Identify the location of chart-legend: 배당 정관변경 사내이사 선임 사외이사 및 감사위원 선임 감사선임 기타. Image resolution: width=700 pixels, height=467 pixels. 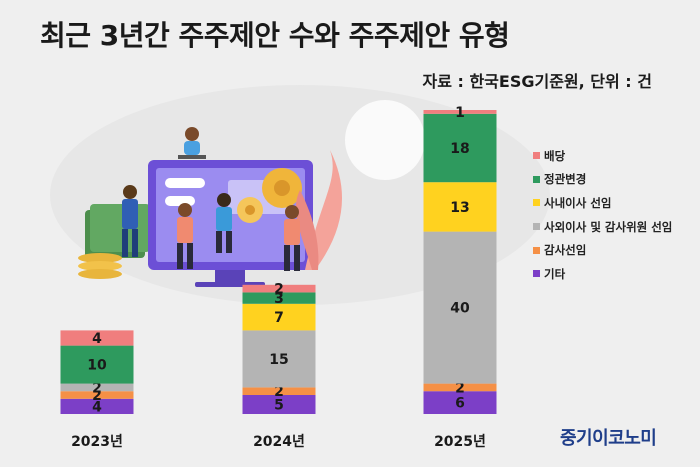
(602, 215).